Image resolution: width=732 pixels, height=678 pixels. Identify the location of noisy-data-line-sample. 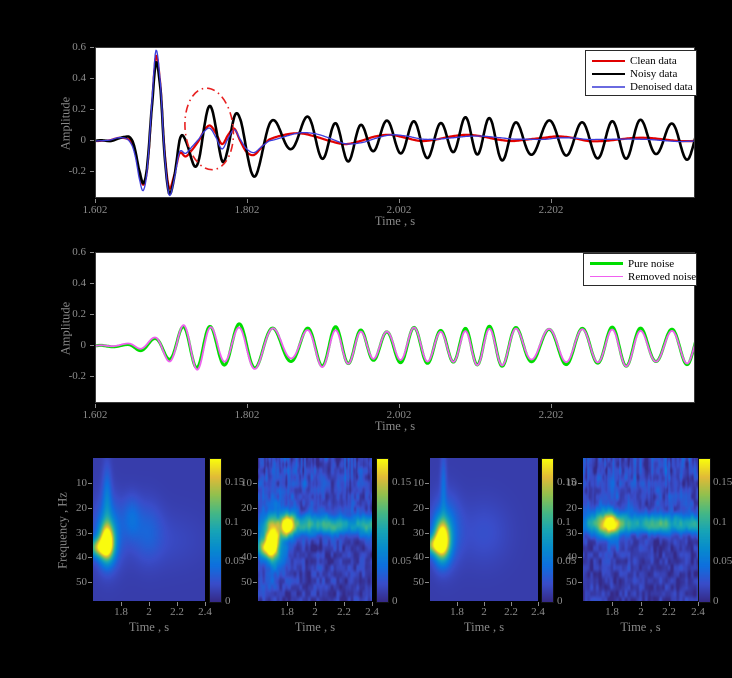
(608, 73).